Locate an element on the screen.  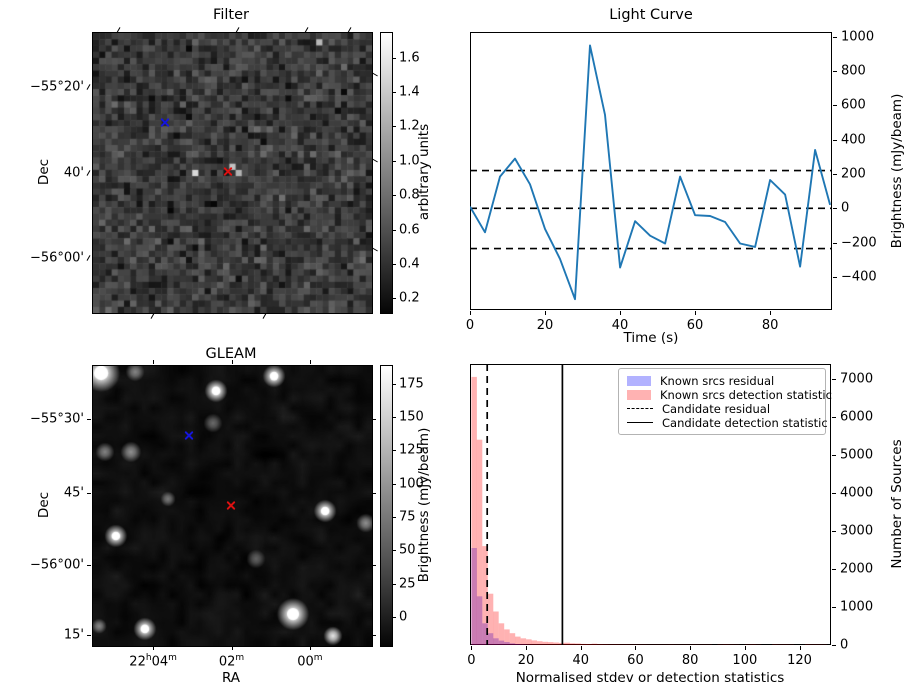
legend-solid-line-swatch is located at coordinates (640, 422).